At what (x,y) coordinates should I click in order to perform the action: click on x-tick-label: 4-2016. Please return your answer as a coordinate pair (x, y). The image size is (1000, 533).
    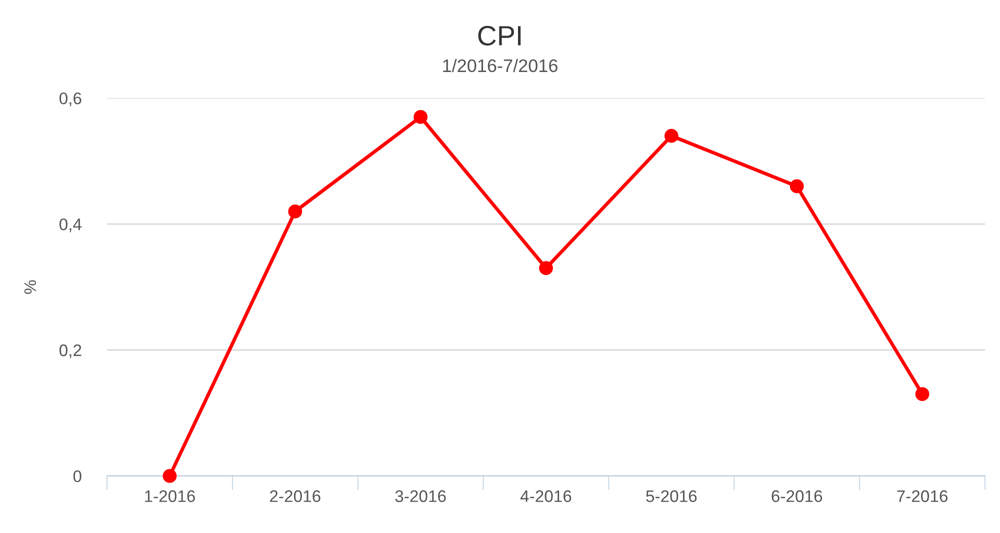
    Looking at the image, I should click on (546, 496).